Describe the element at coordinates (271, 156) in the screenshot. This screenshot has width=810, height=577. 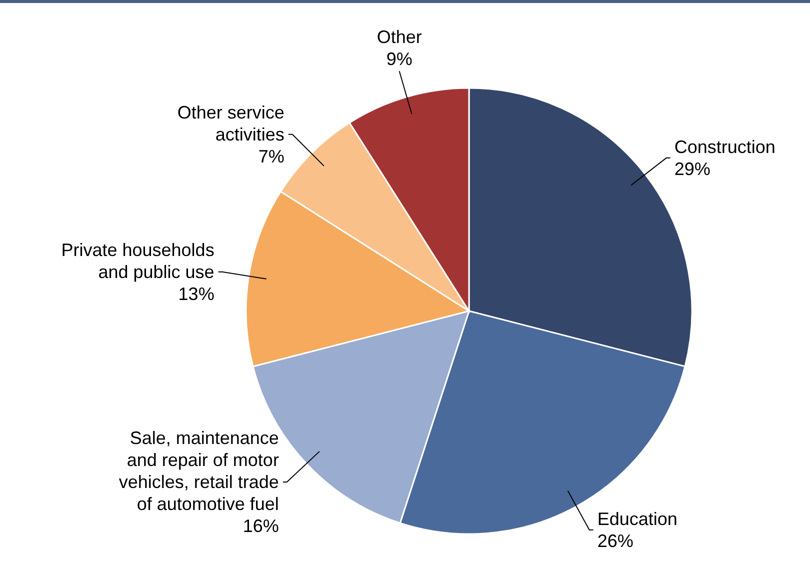
I see `data-label: 7%` at that location.